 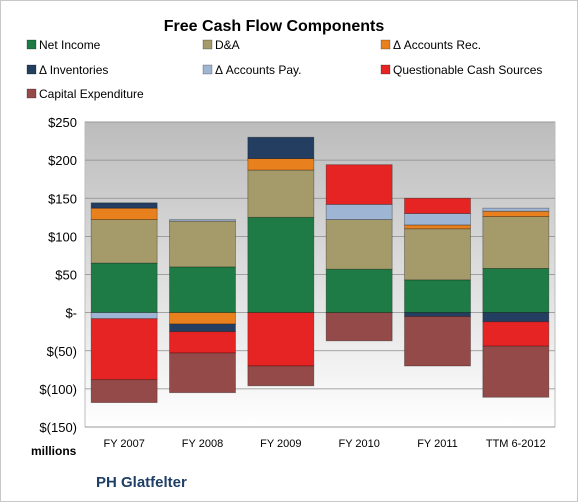 What do you see at coordinates (70, 45) in the screenshot?
I see `legend-label: Net Income` at bounding box center [70, 45].